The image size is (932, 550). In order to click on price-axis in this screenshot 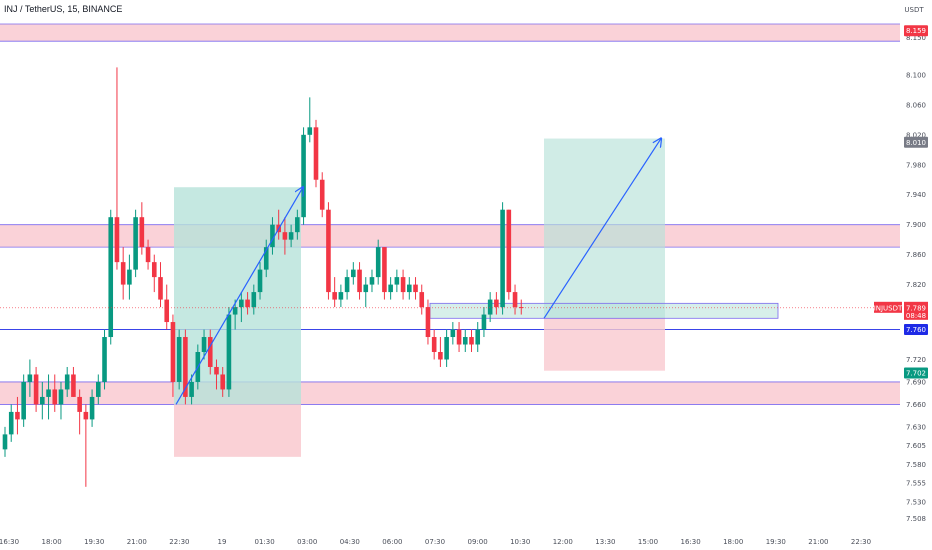, I will do `click(916, 275)`.